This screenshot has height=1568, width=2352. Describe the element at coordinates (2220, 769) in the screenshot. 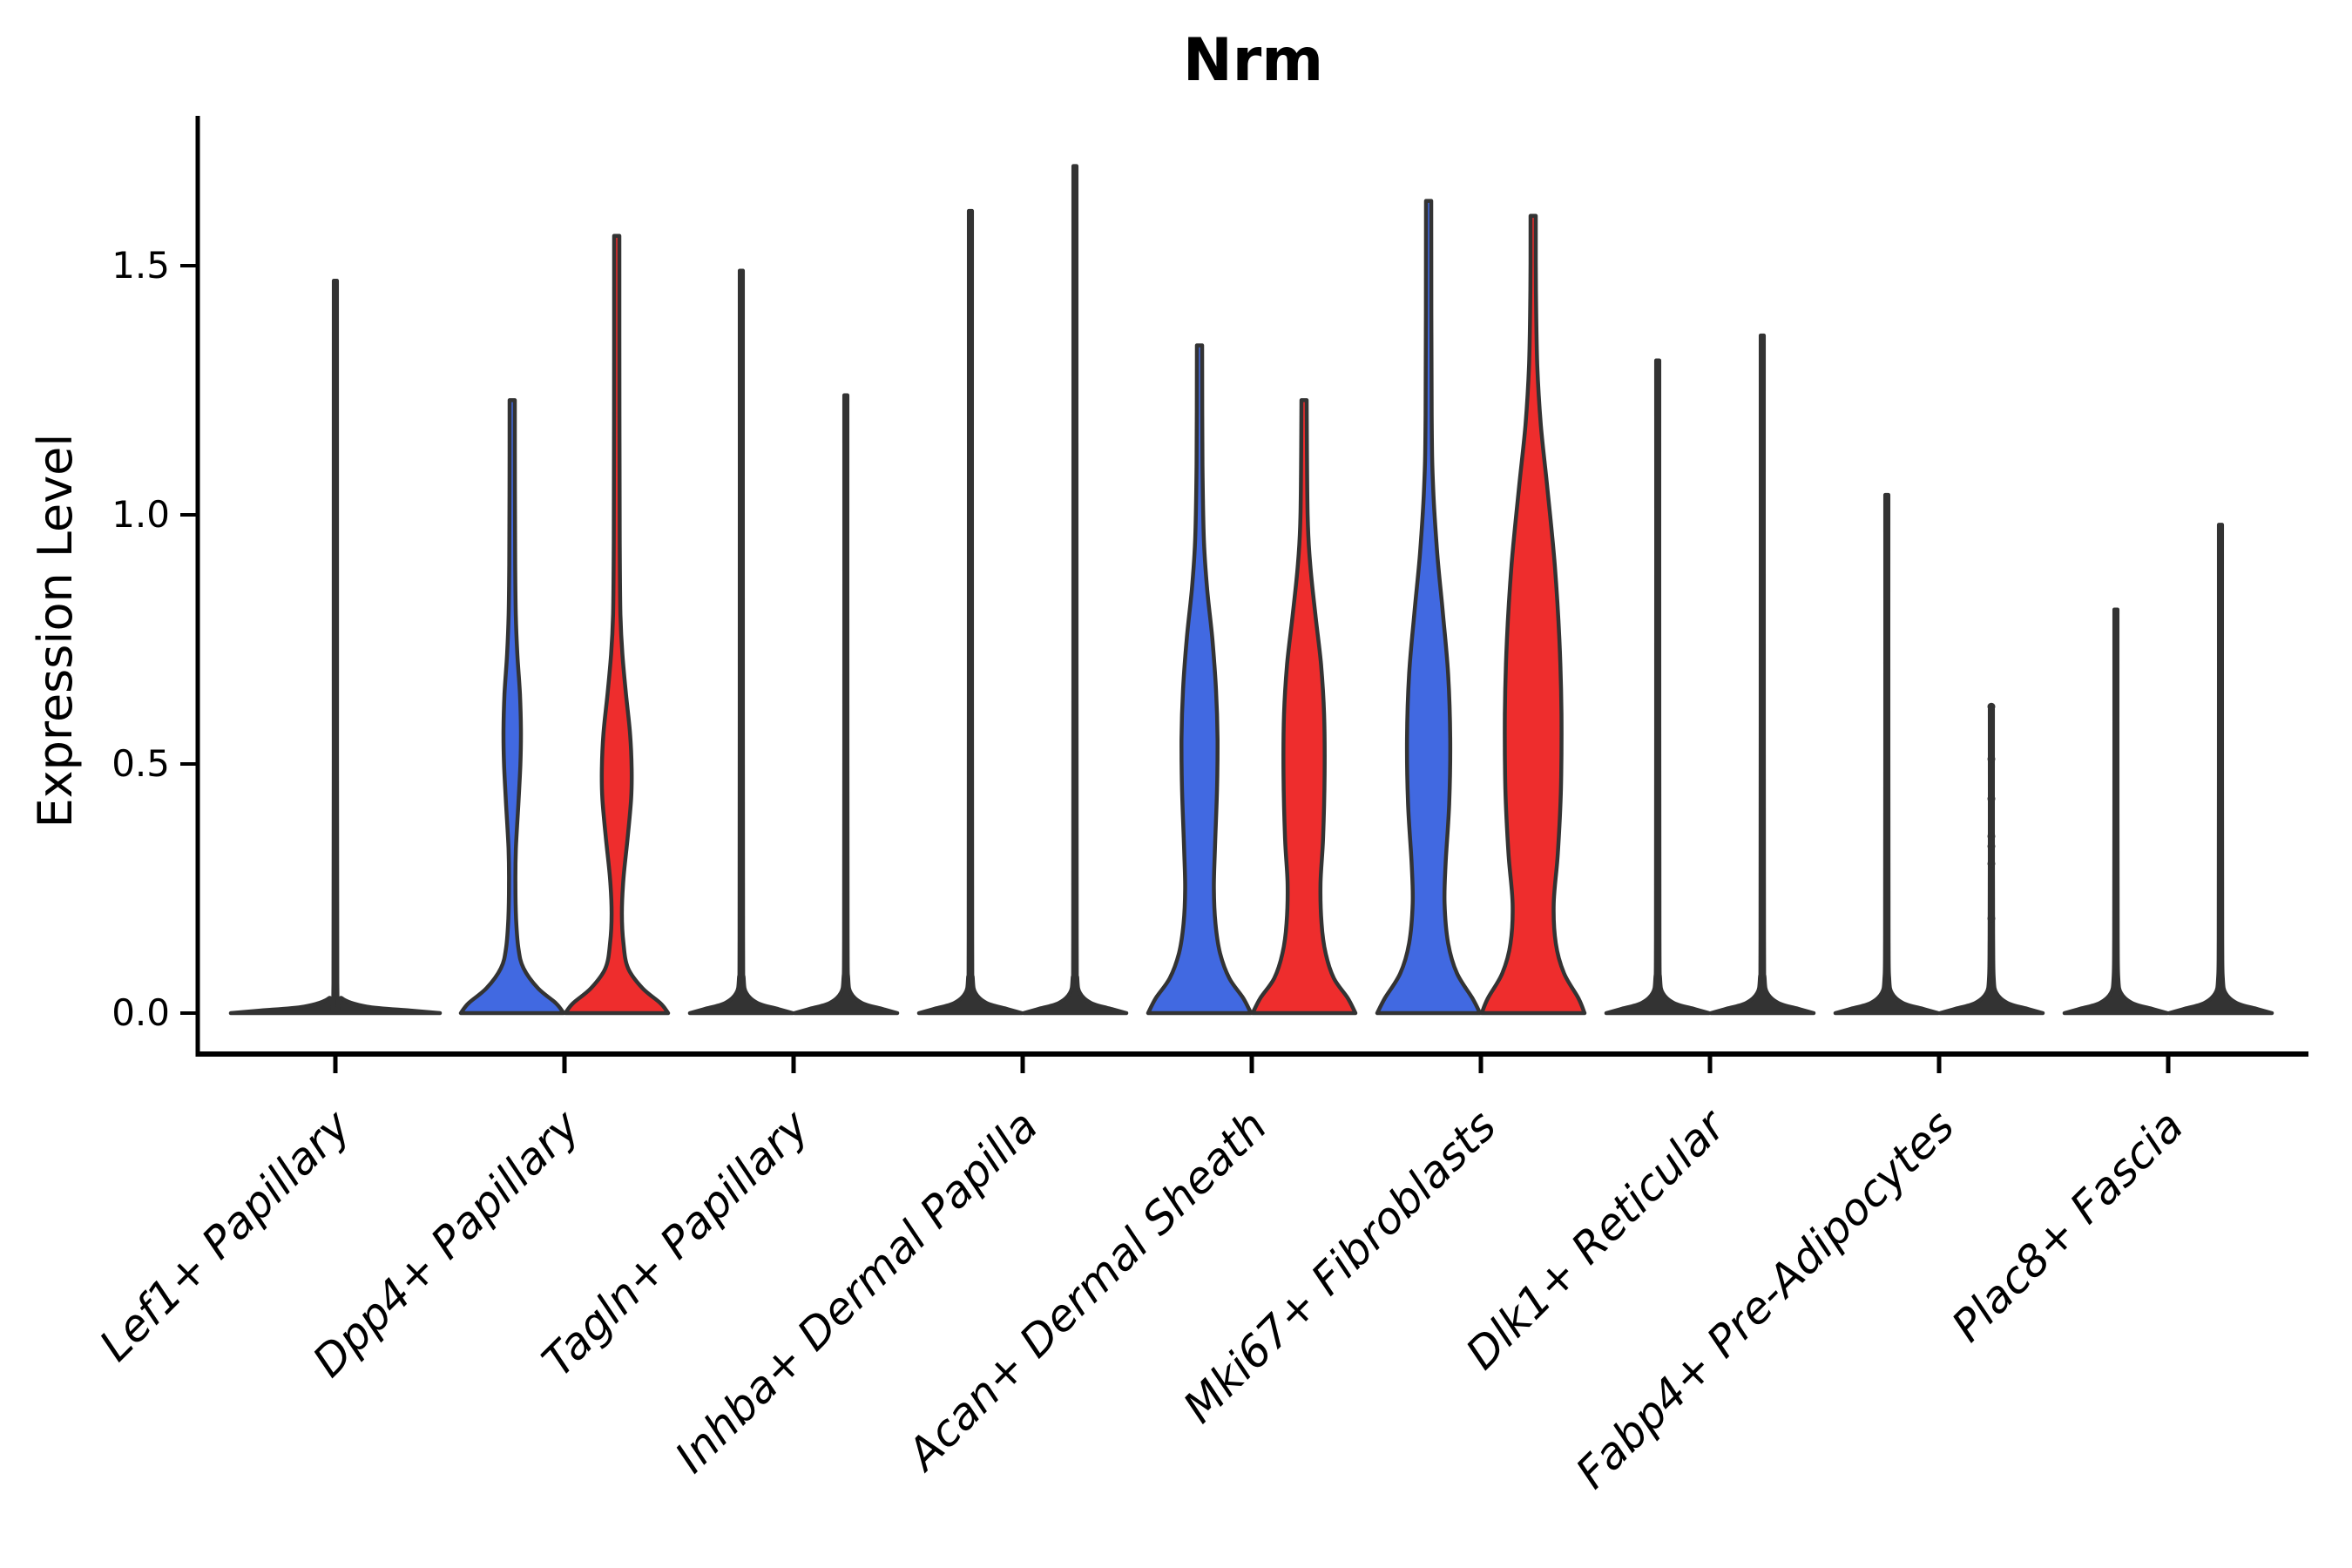

I see `violin-plac8-fascia-red` at that location.